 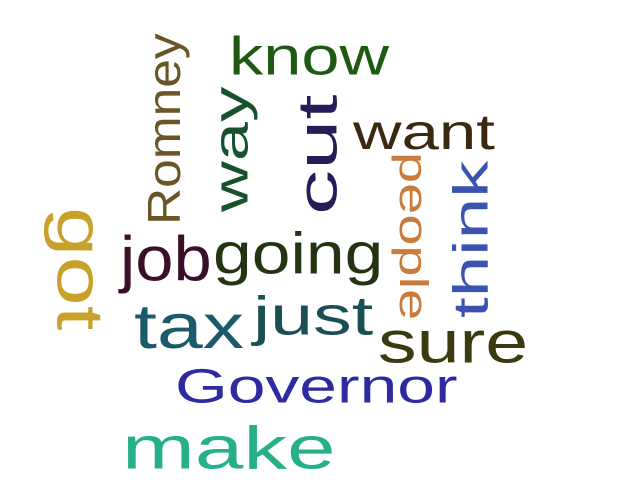 I want to click on word-going: going, so click(x=298, y=254).